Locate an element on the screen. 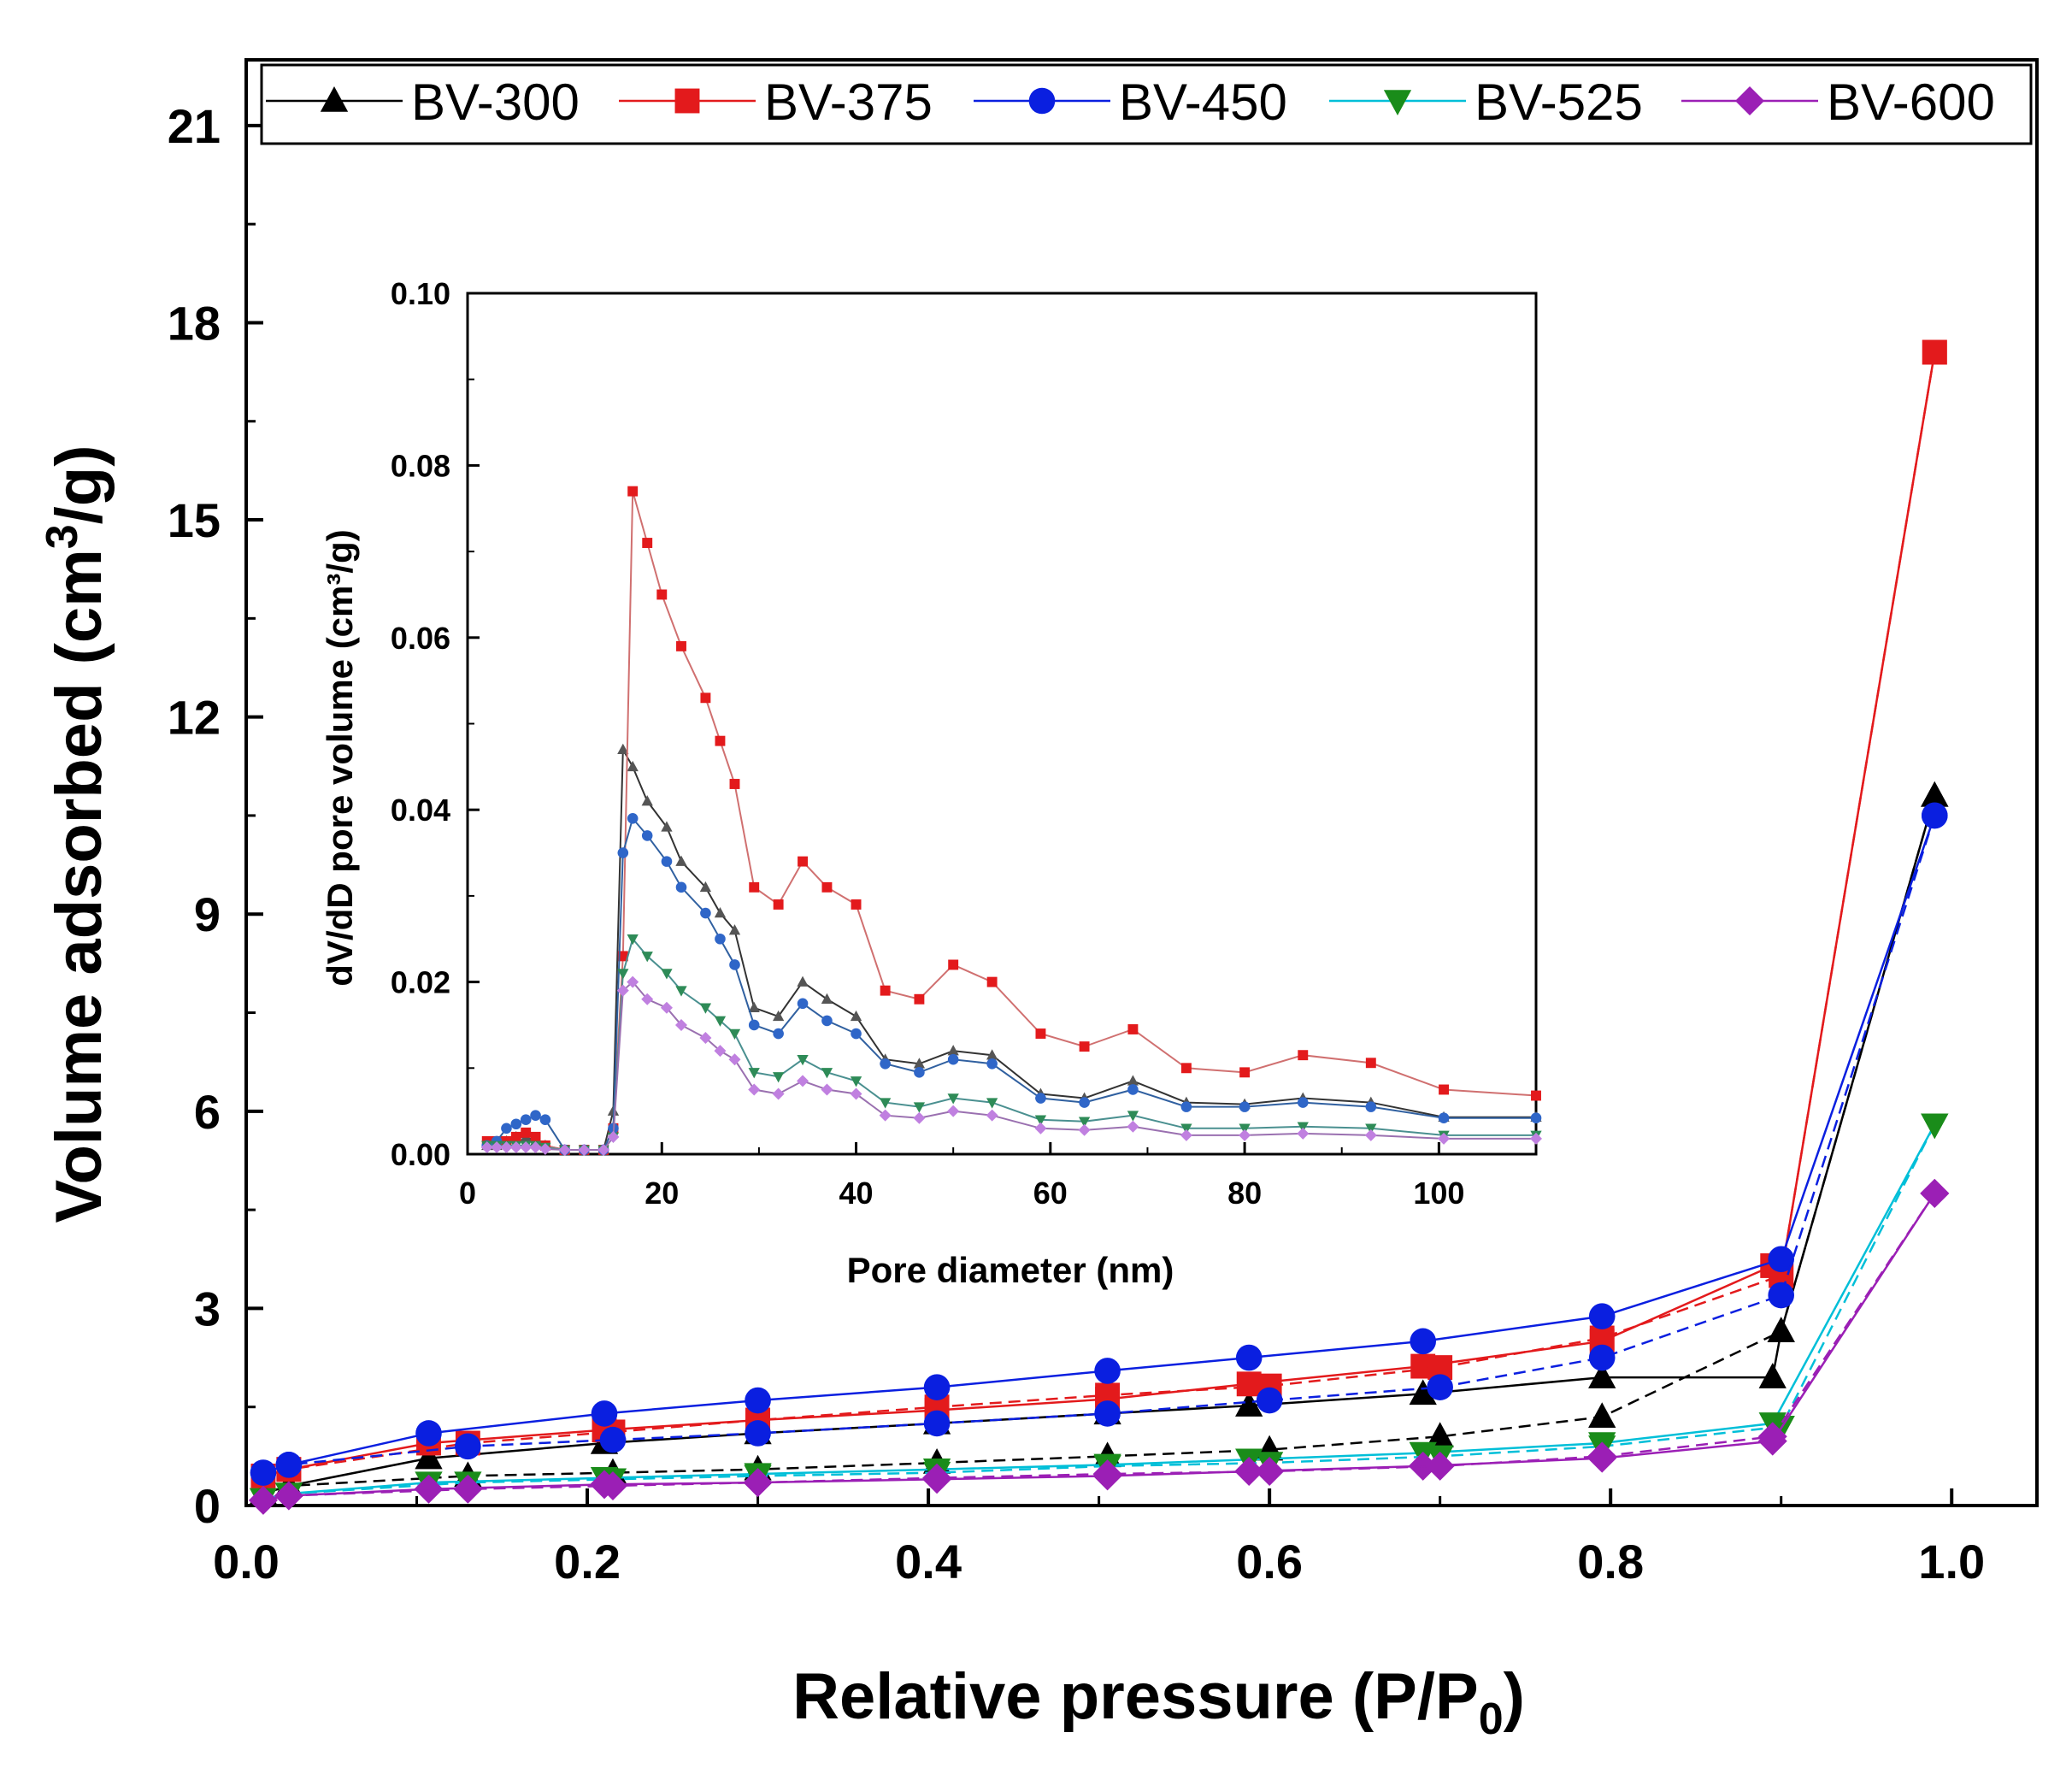  inset-ytick-label: 0.08 is located at coordinates (420, 465).